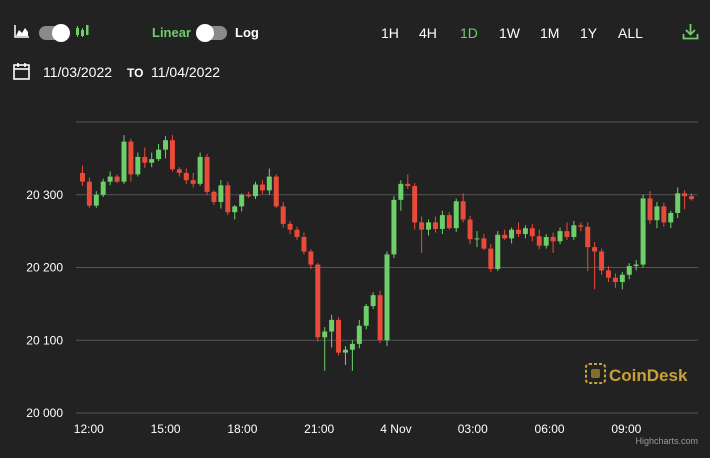 The height and width of the screenshot is (458, 710). Describe the element at coordinates (247, 32) in the screenshot. I see `scale-log-label: Log` at that location.